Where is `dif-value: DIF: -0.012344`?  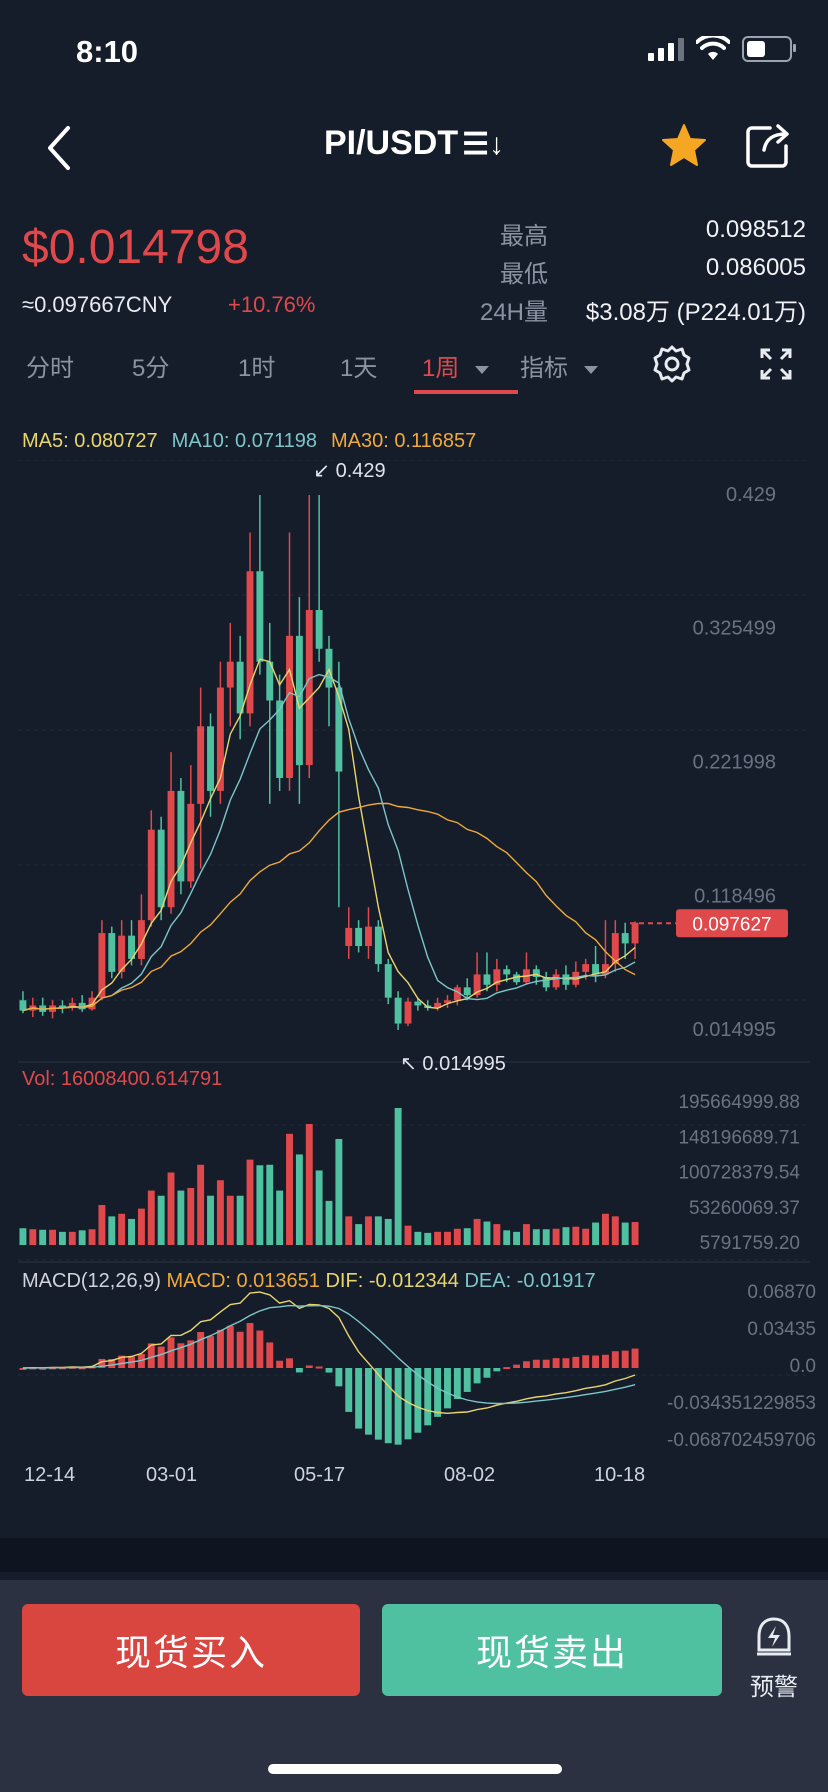
dif-value: DIF: -0.012344 is located at coordinates (392, 1281).